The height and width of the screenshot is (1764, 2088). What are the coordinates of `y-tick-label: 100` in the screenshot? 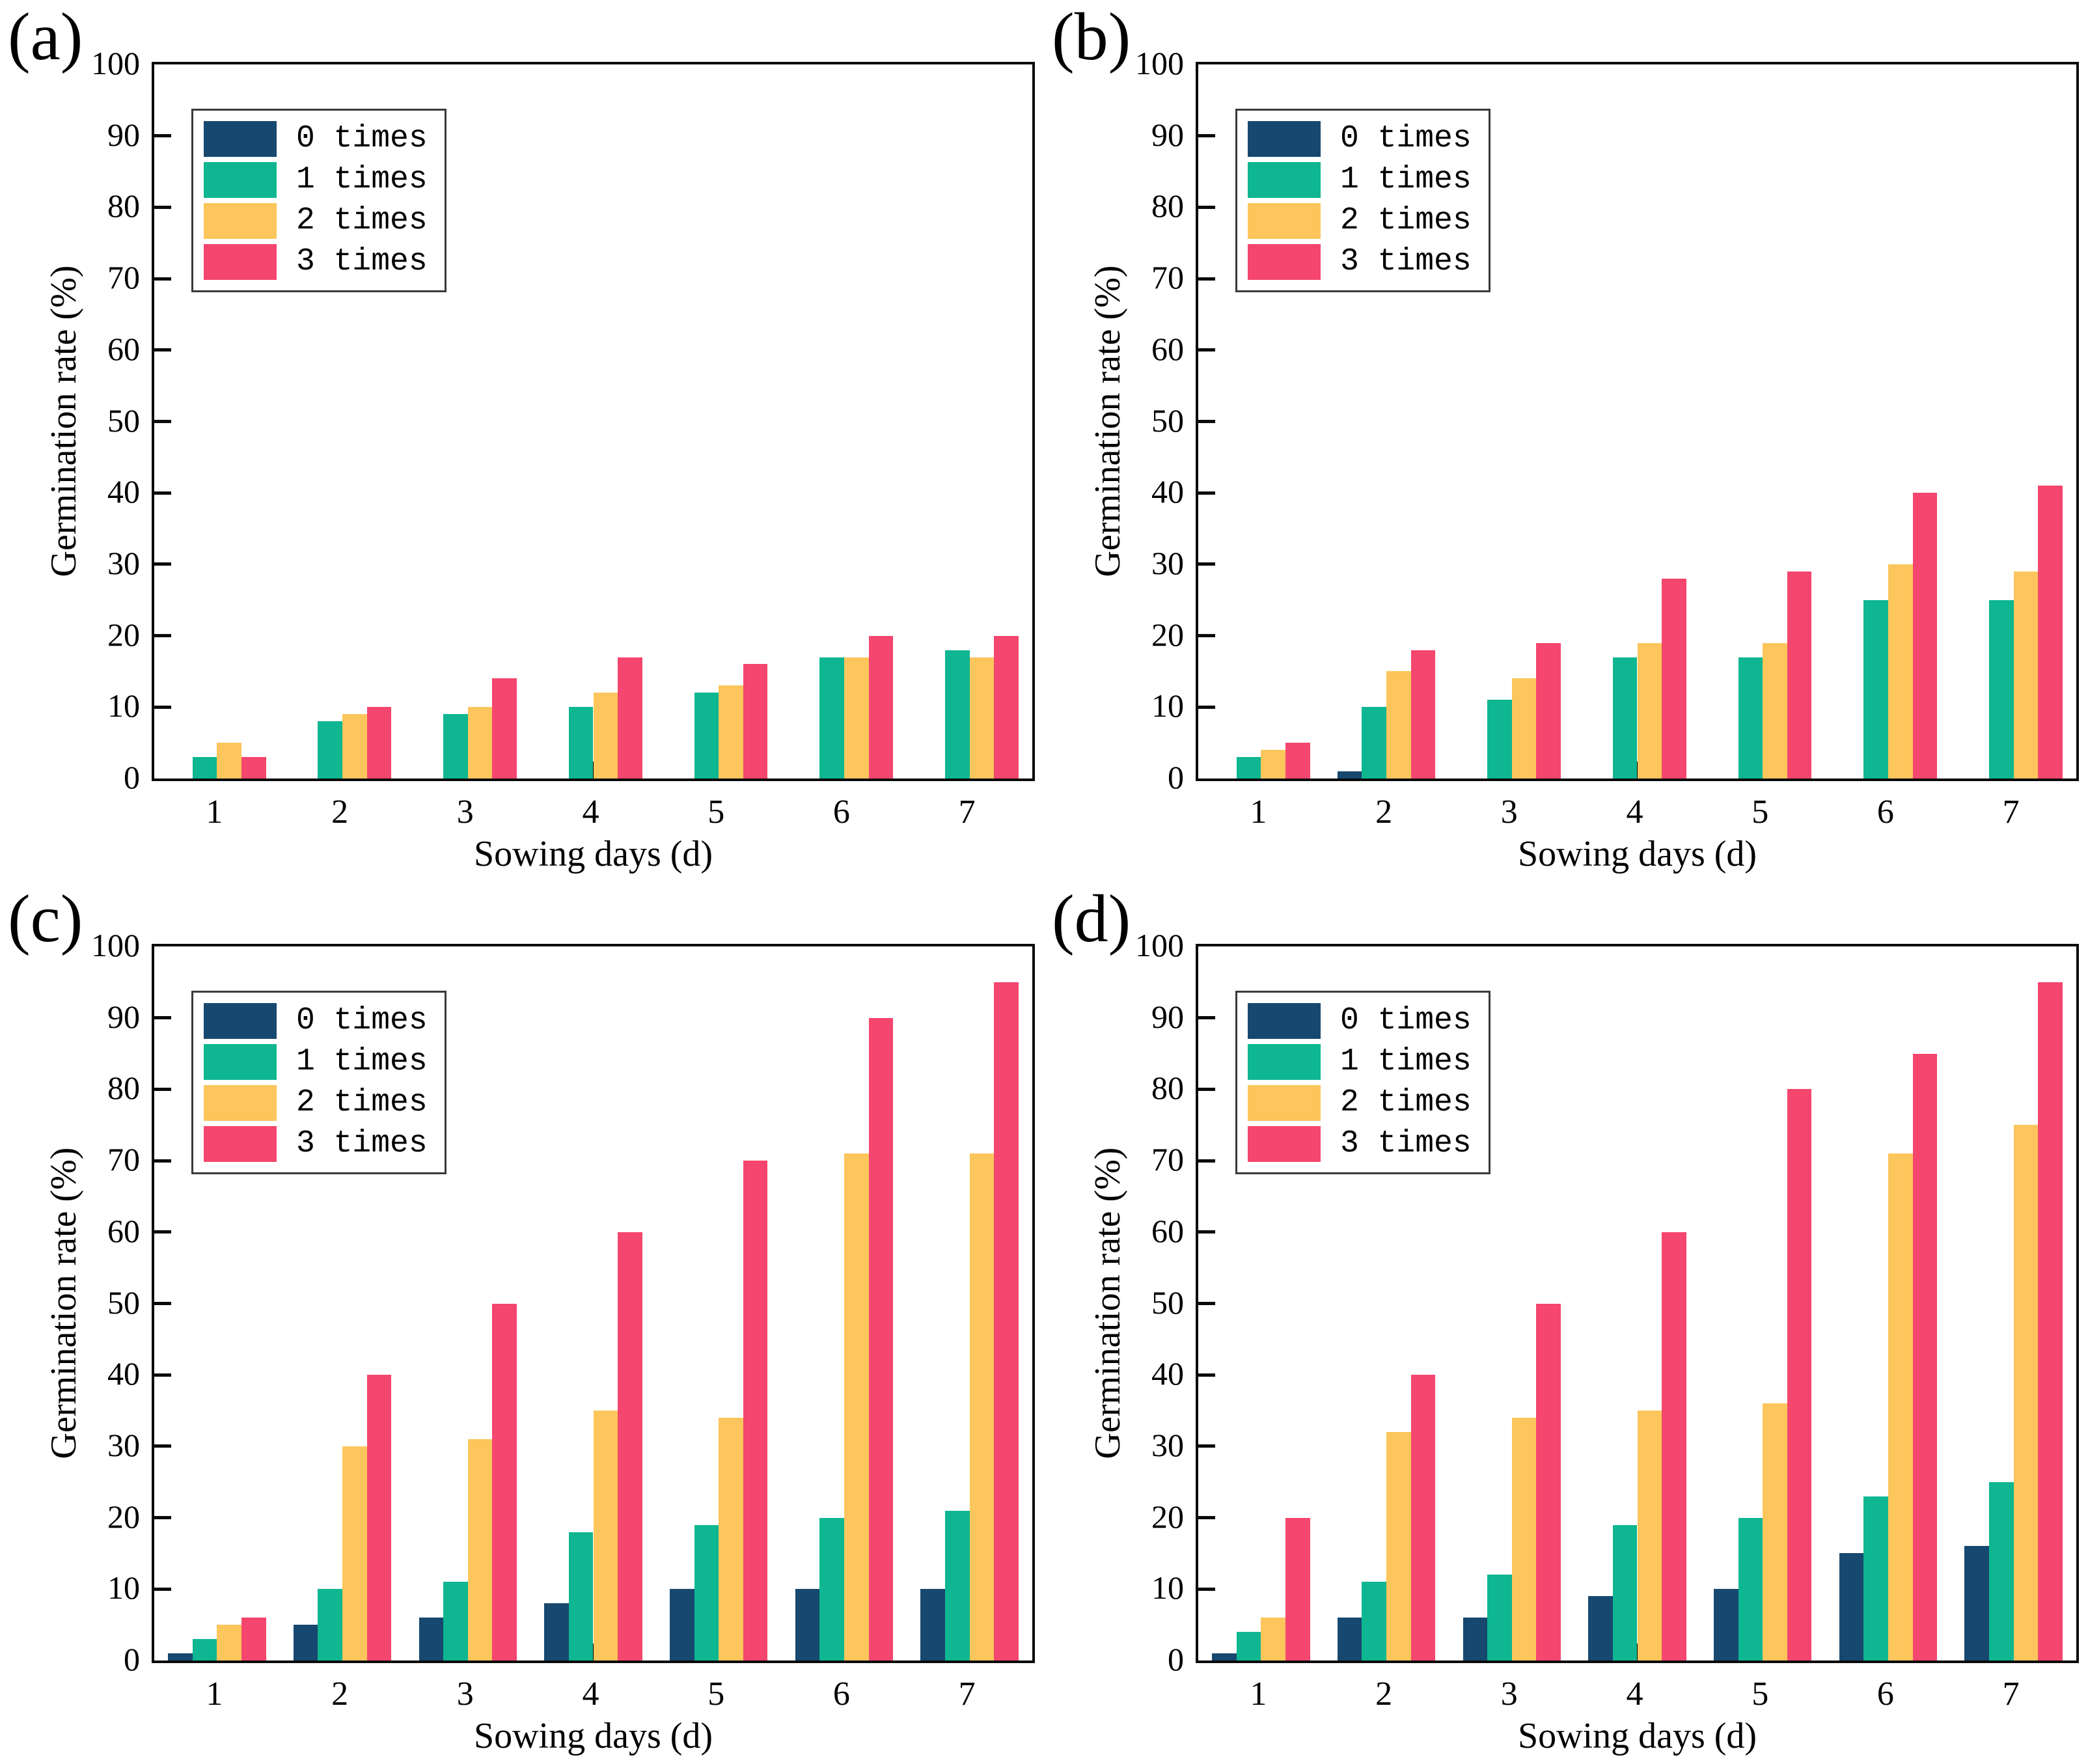 It's located at (115, 63).